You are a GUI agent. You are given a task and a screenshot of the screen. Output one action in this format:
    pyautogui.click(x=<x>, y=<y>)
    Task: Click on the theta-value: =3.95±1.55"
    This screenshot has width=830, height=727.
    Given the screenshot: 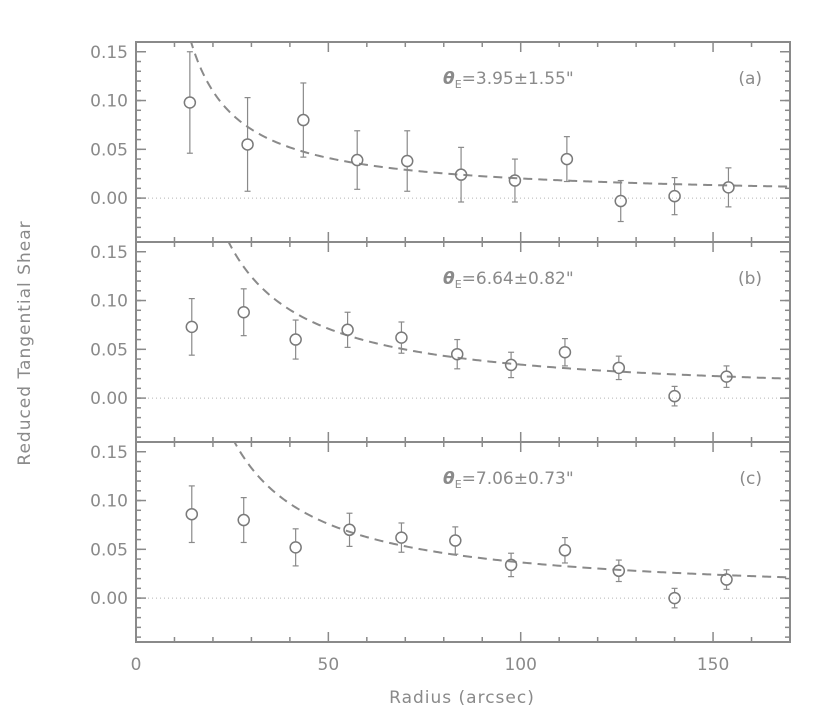 What is the action you would take?
    pyautogui.click(x=518, y=79)
    